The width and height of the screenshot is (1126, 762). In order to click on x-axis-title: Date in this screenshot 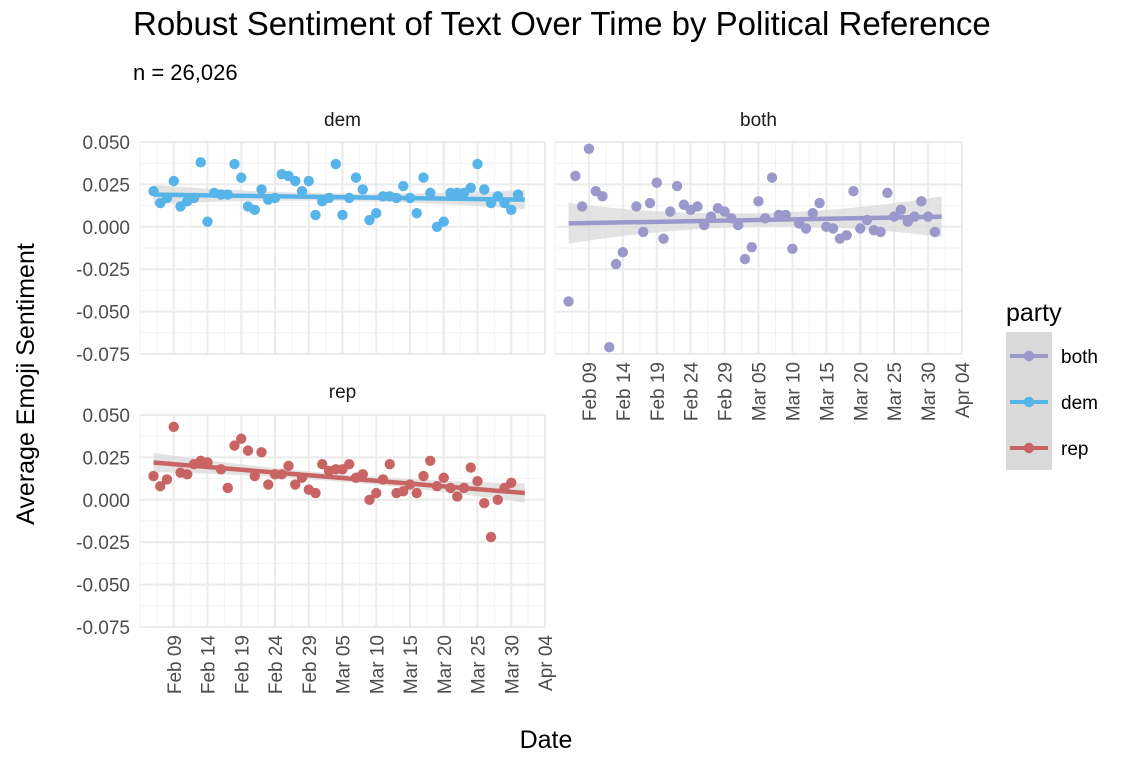, I will do `click(546, 740)`.